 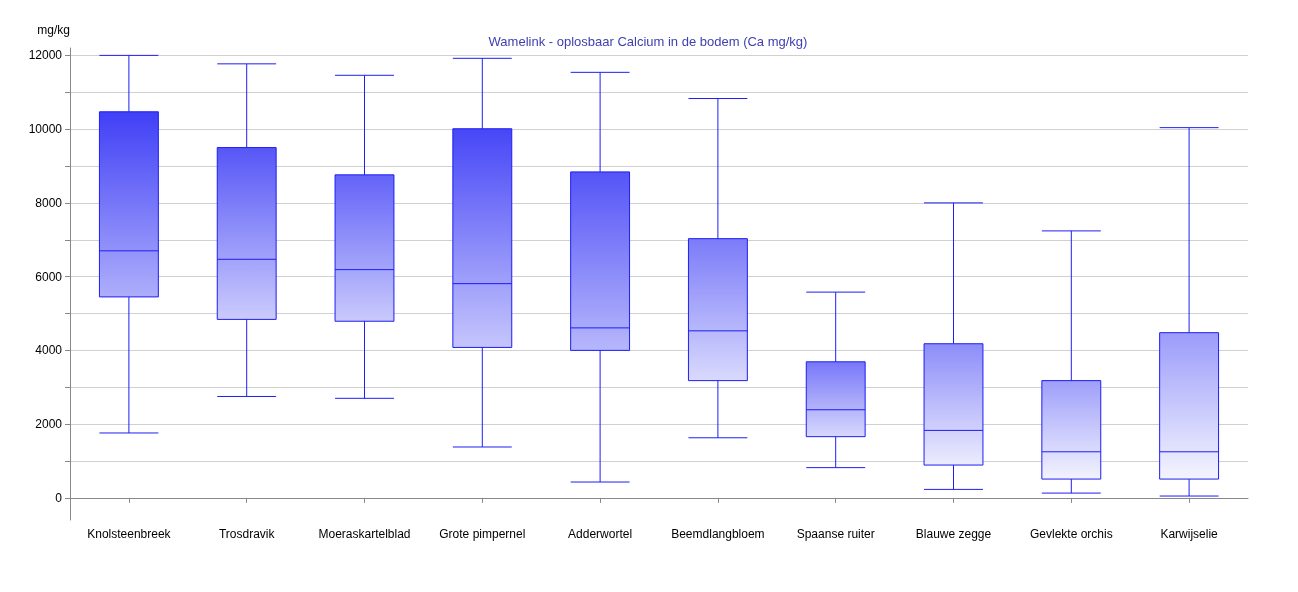 What do you see at coordinates (718, 534) in the screenshot?
I see `x-tick-label: Beemdlangbloem` at bounding box center [718, 534].